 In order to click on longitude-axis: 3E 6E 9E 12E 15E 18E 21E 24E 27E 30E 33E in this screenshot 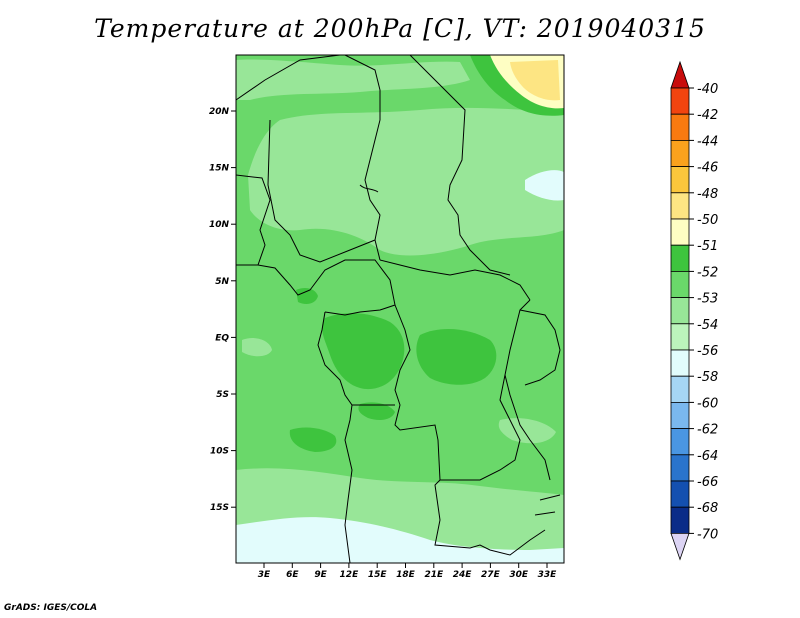, I will do `click(407, 571)`.